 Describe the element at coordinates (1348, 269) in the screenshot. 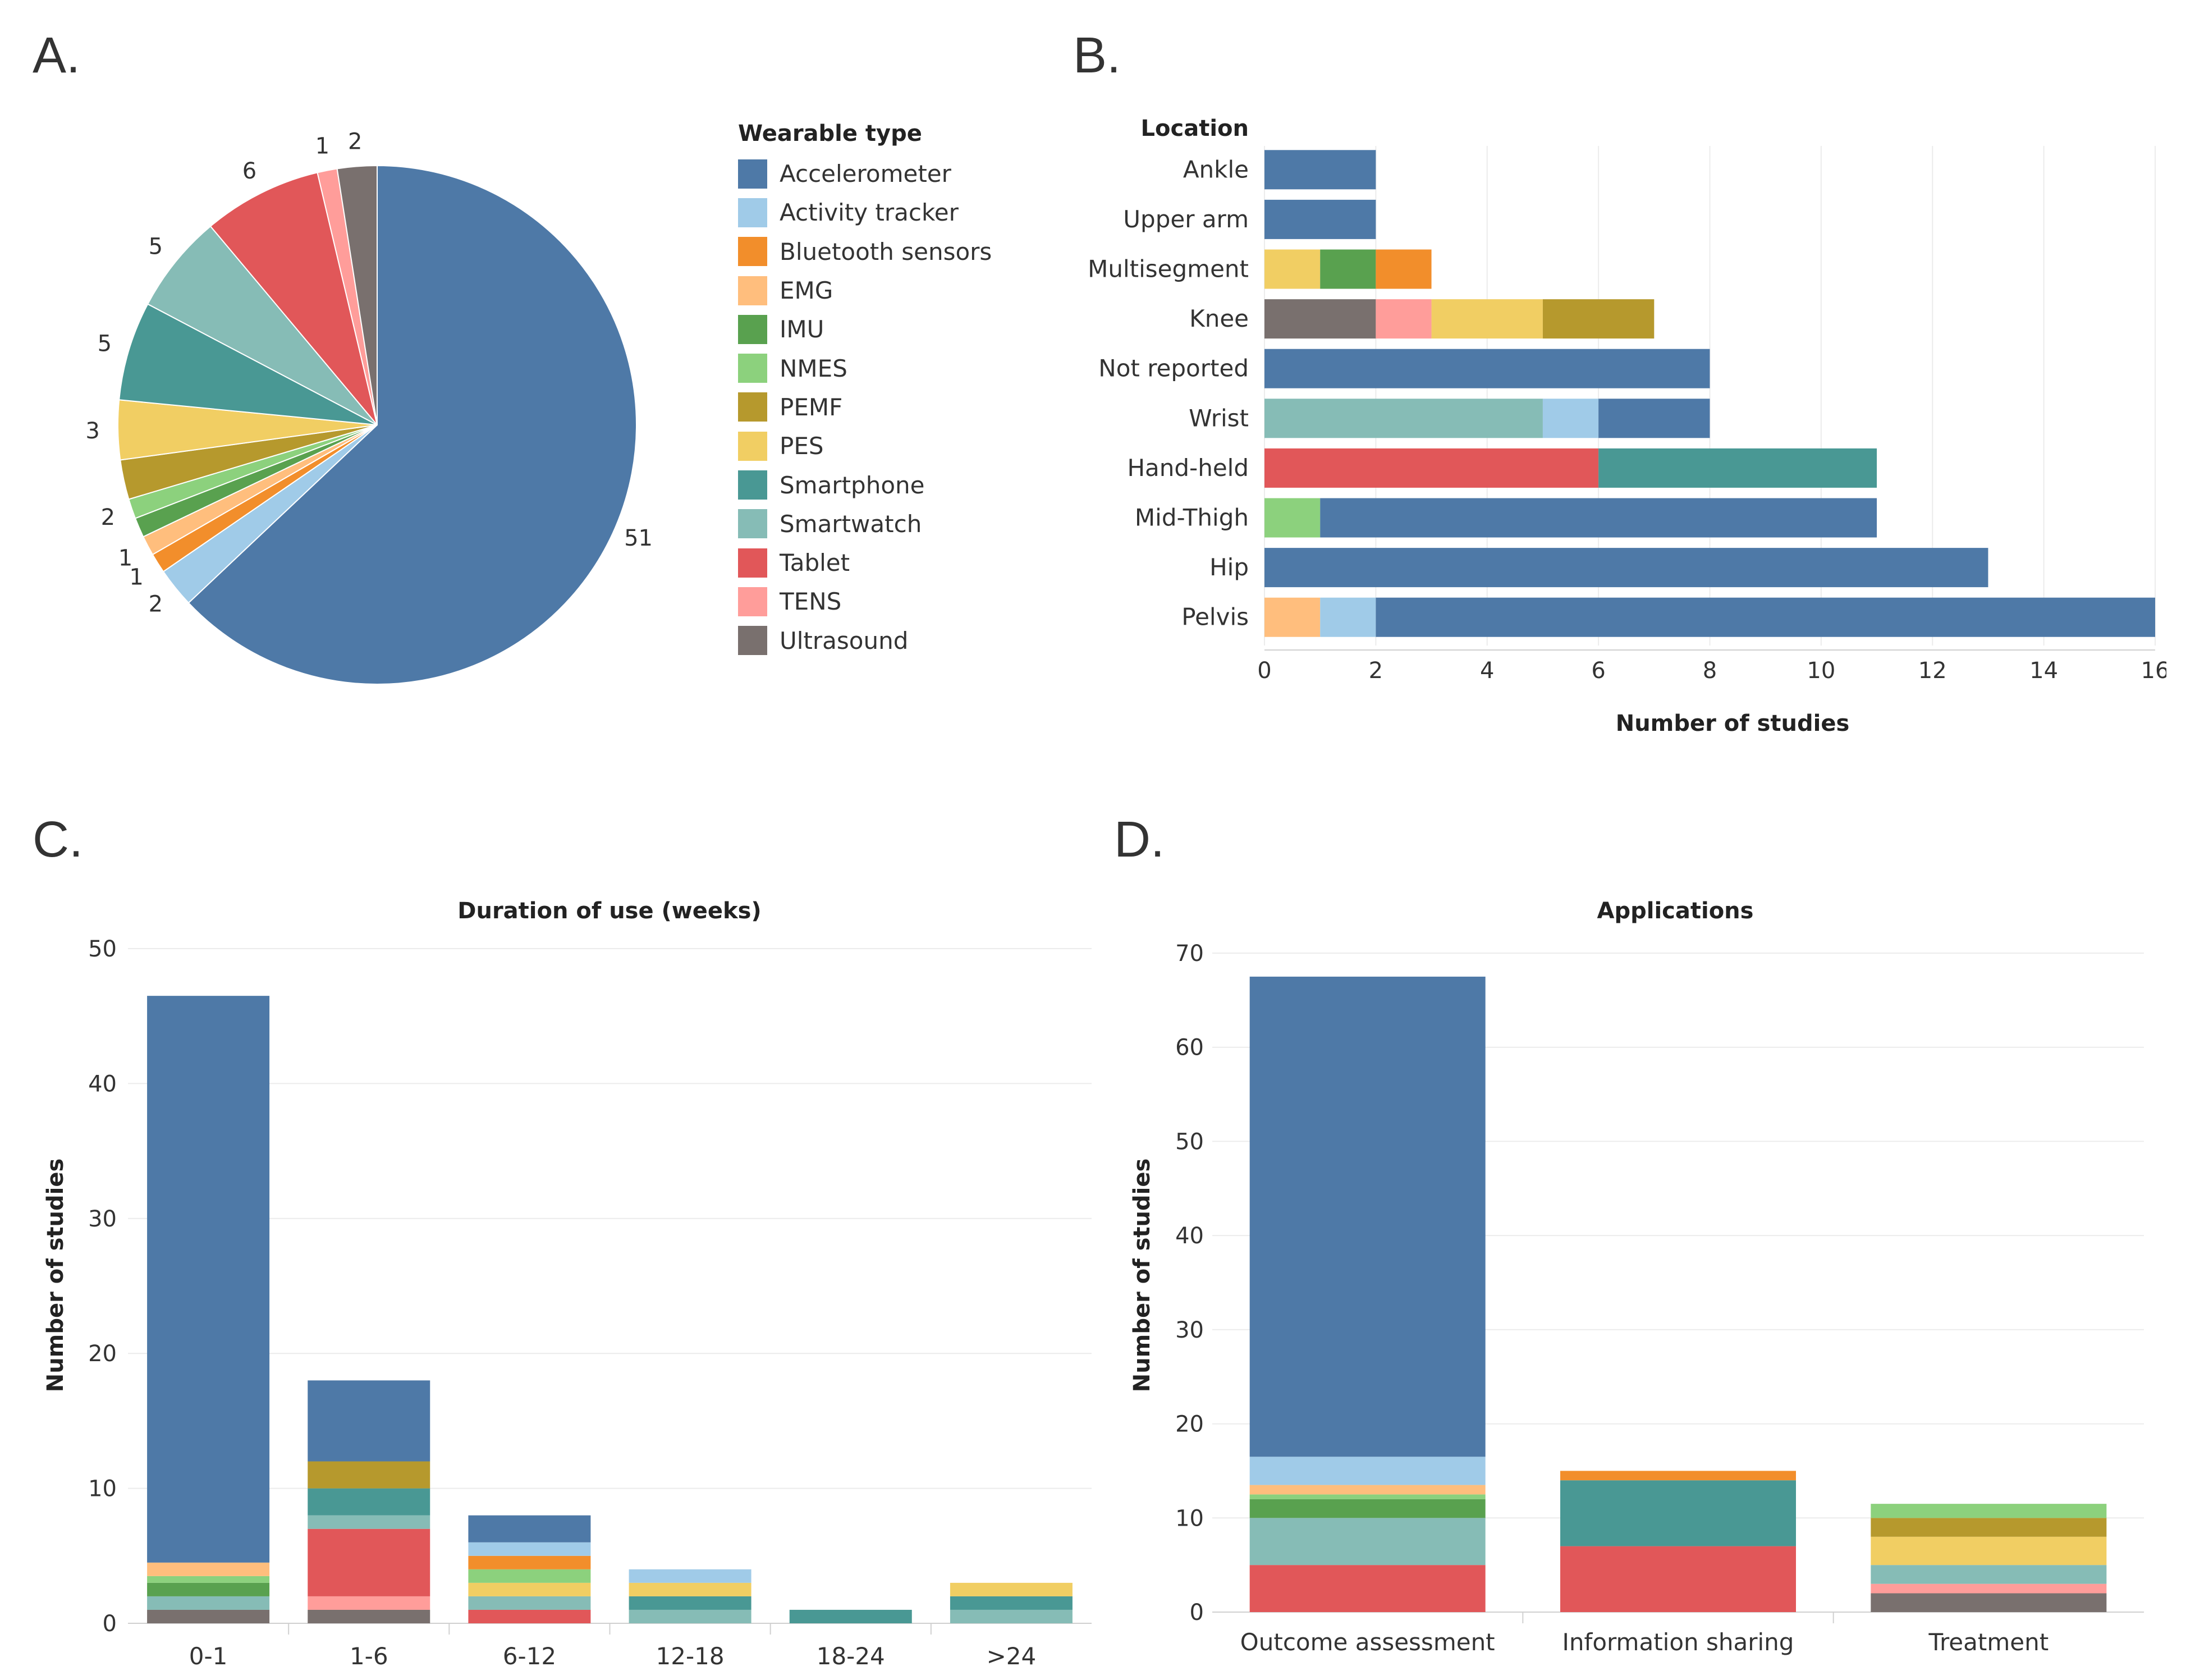

I see `b-bar-multisegment-imu` at that location.